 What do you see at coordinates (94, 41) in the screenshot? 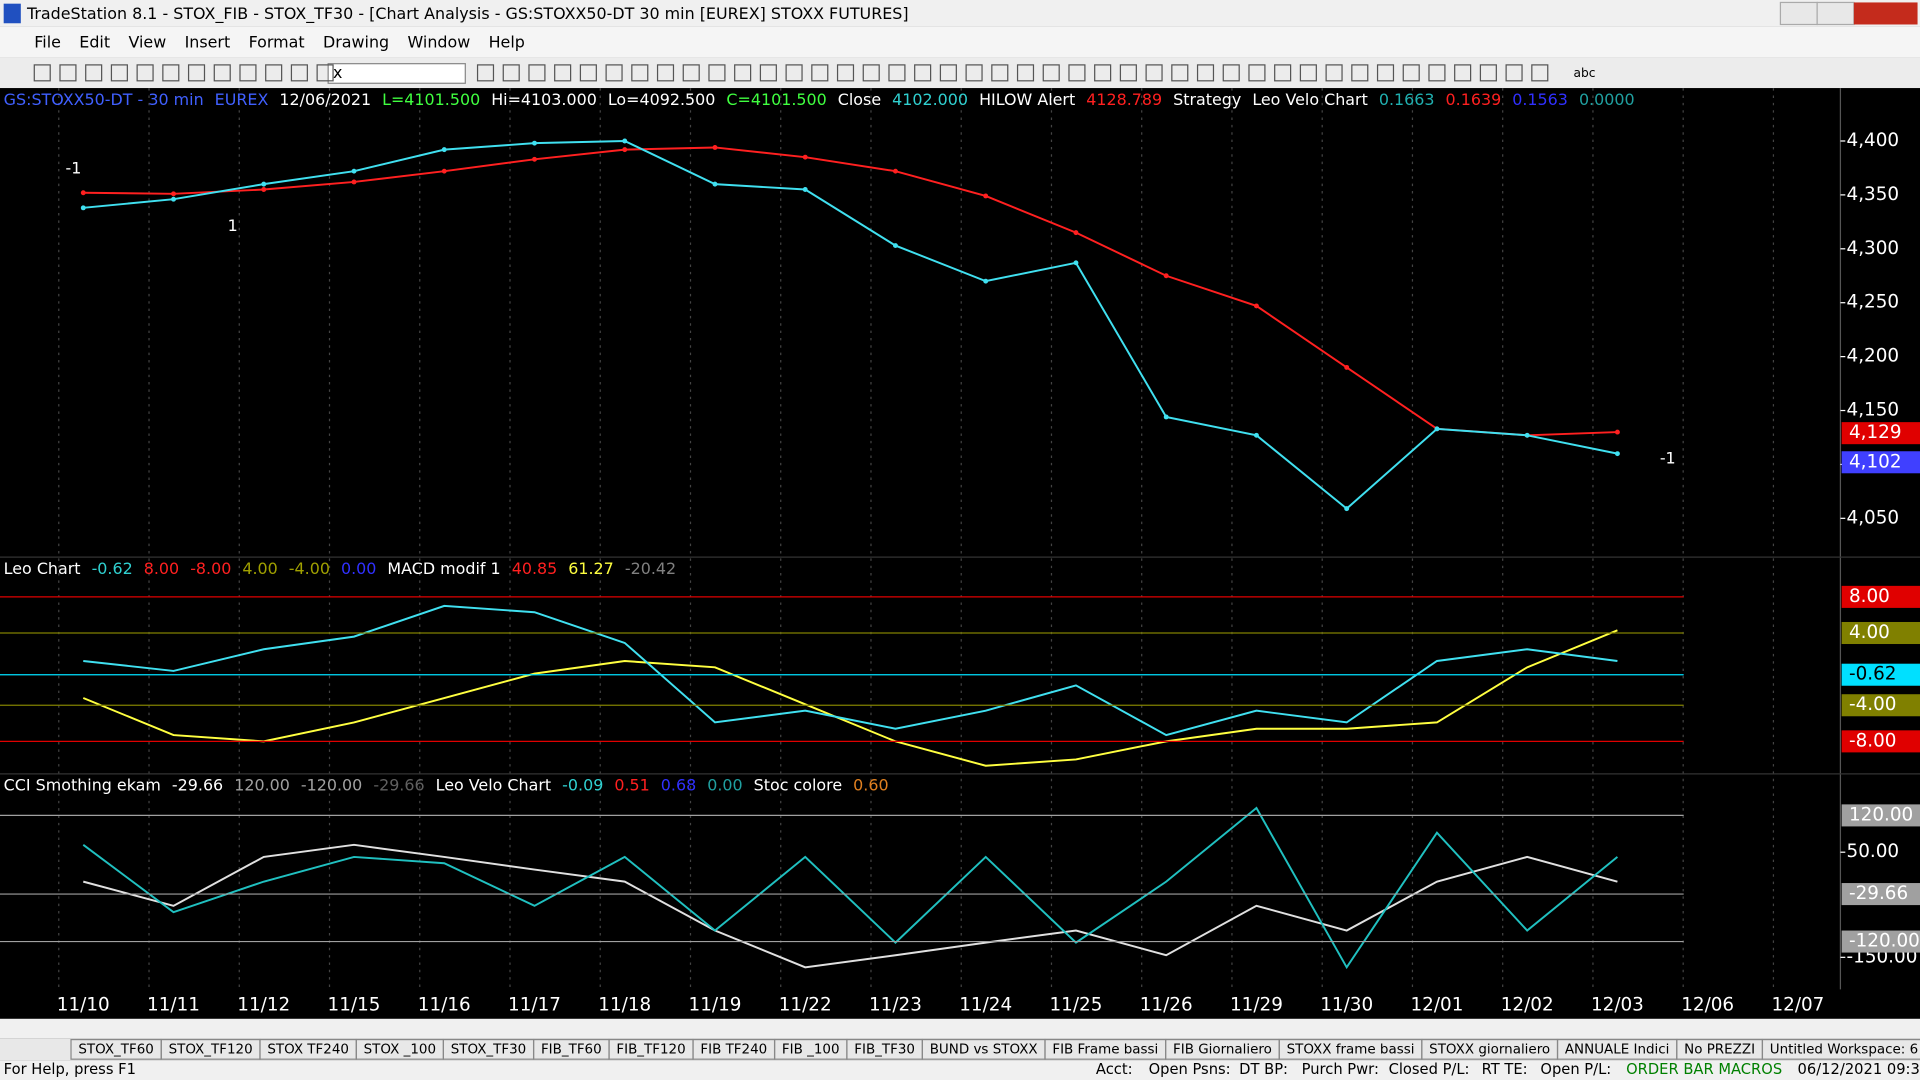
I see `menu-item: Edit` at bounding box center [94, 41].